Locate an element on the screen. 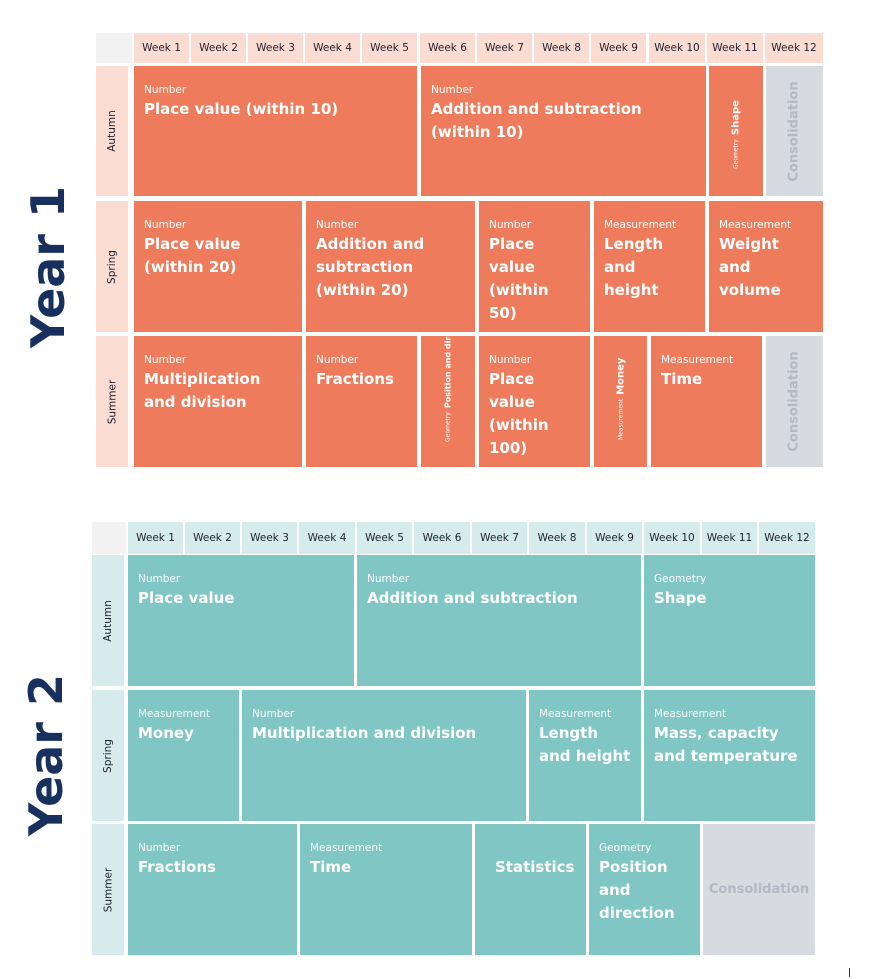 This screenshot has height=979, width=885. year2-term-spring-text: Spring is located at coordinates (108, 755).